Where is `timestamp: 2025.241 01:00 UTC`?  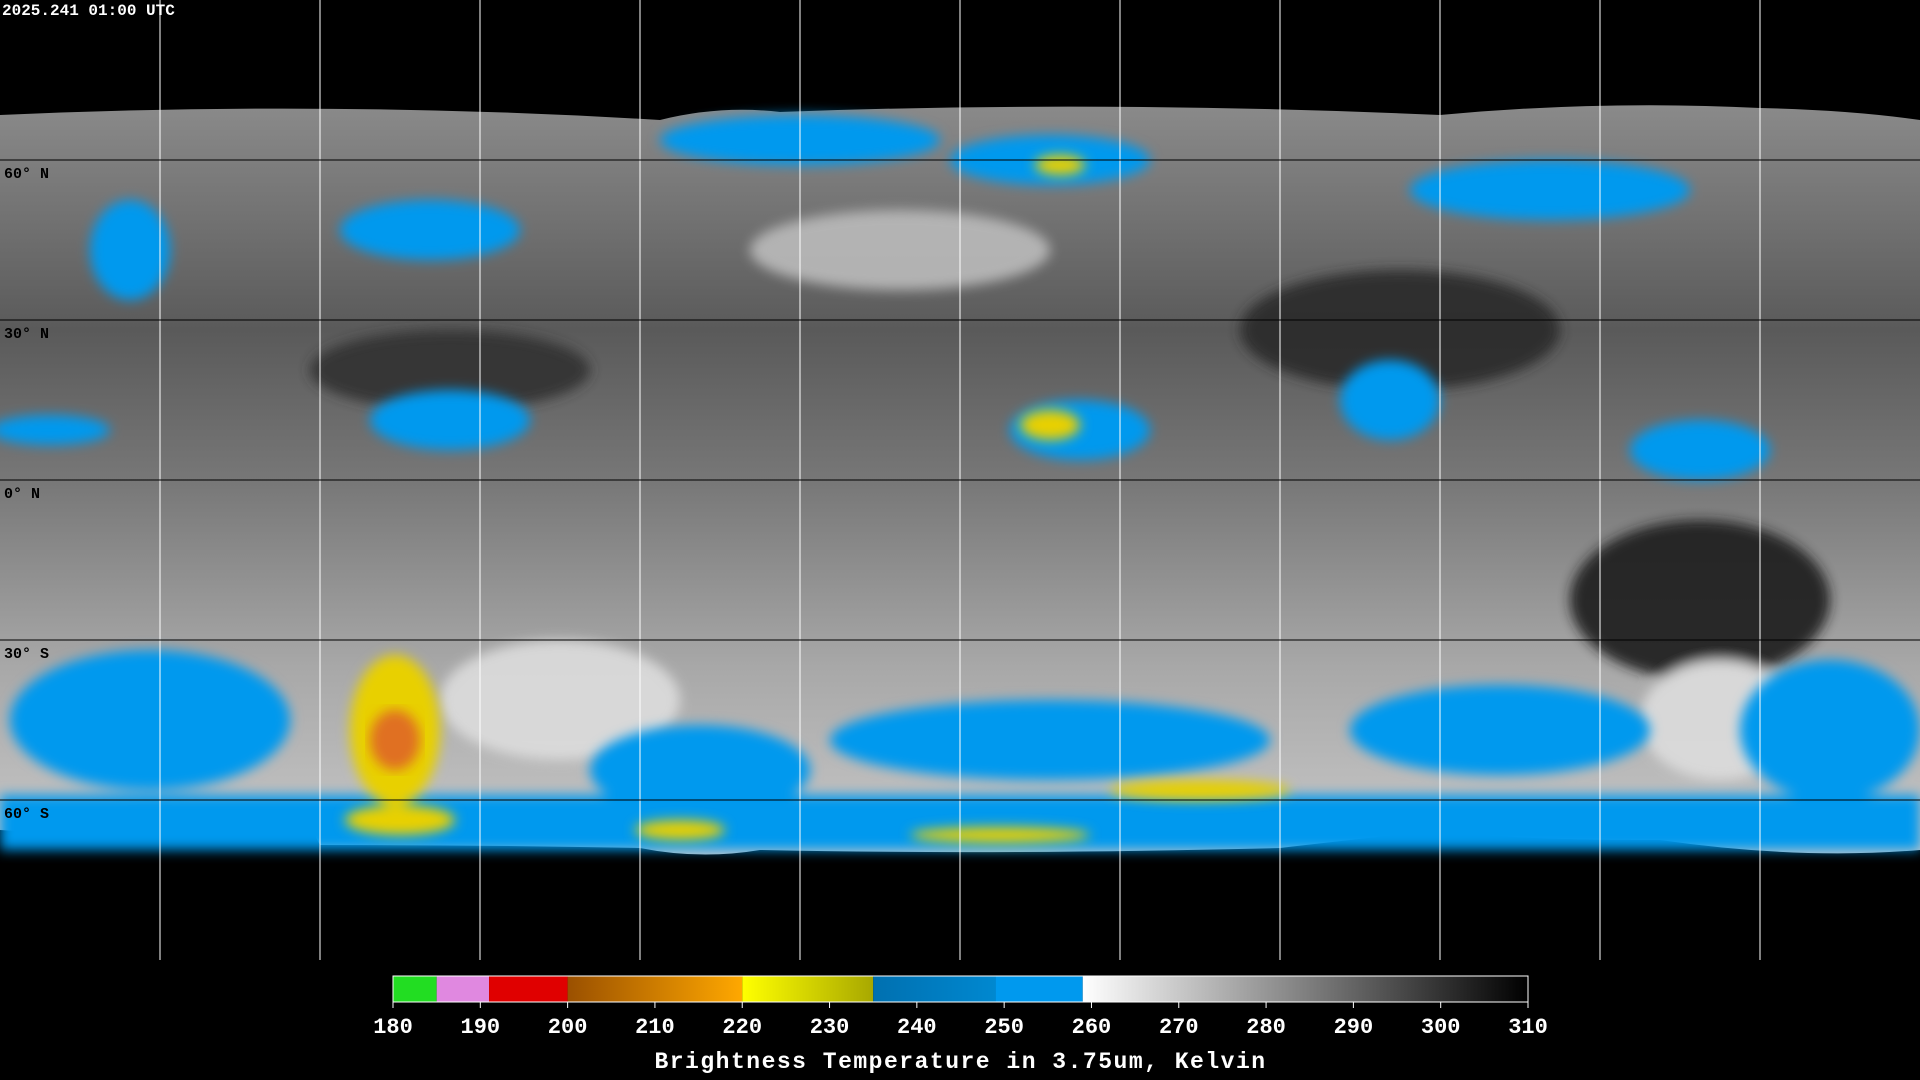 timestamp: 2025.241 01:00 UTC is located at coordinates (88, 11).